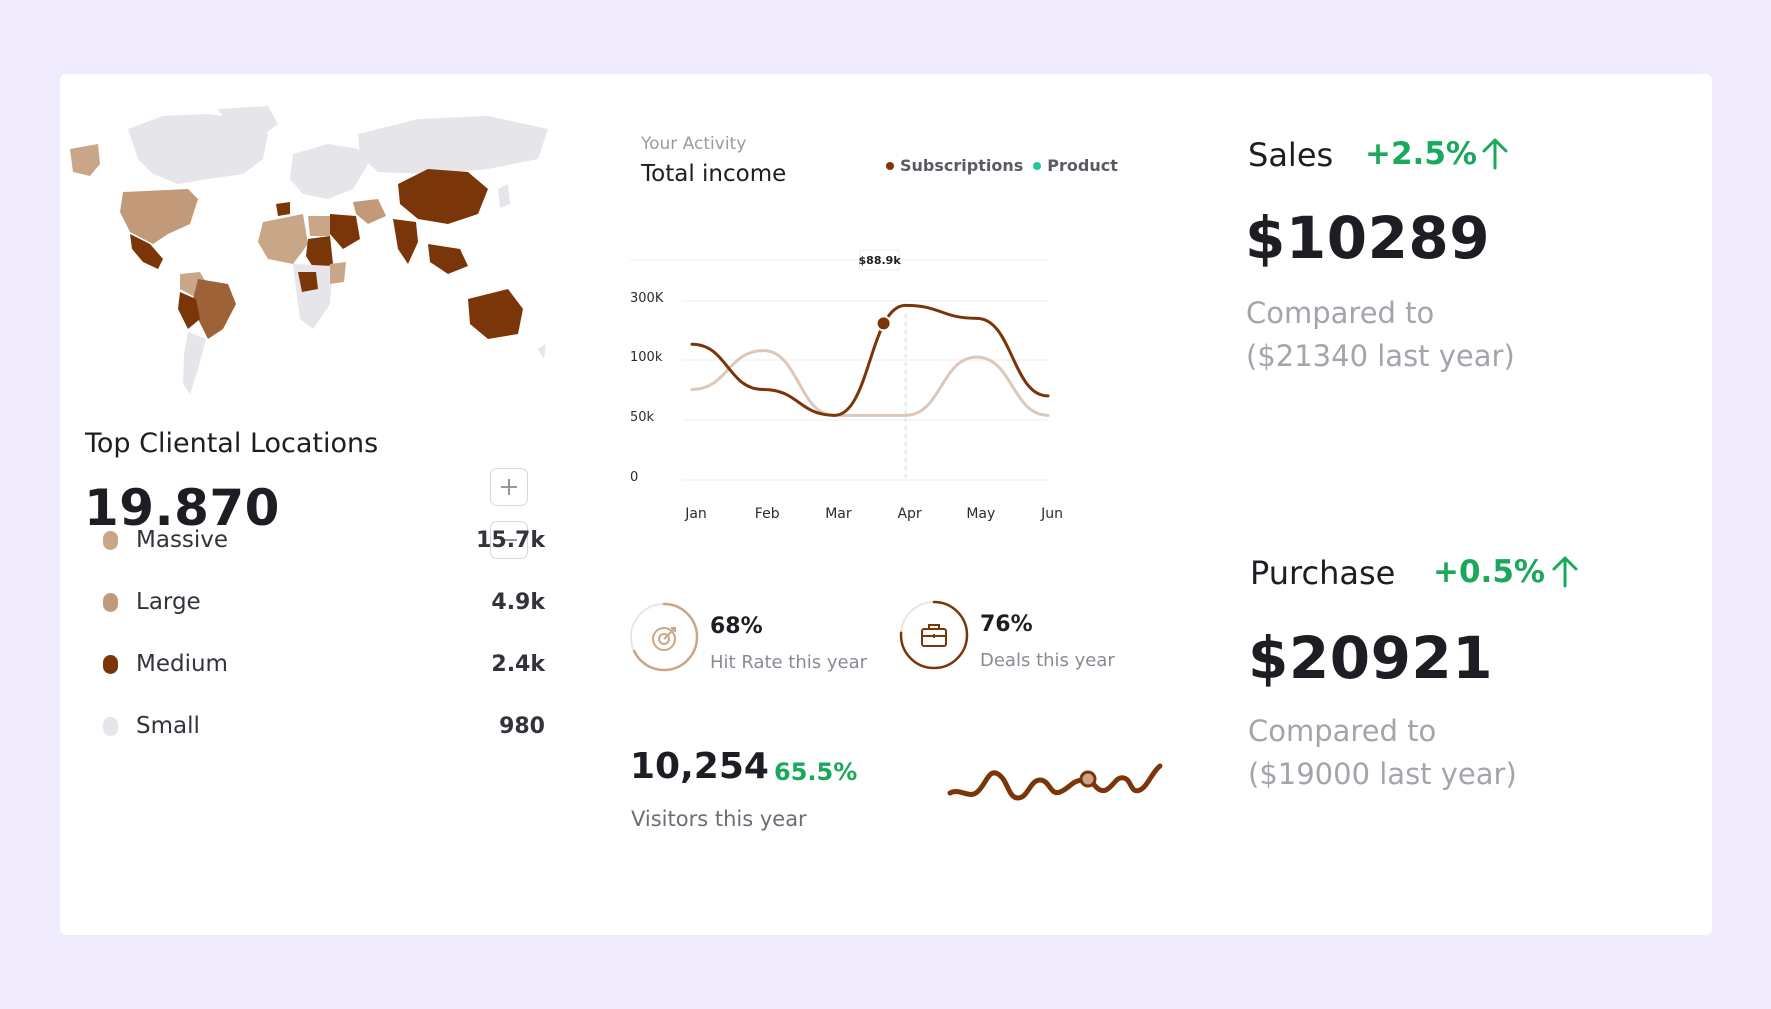 The image size is (1771, 1009). Describe the element at coordinates (695, 514) in the screenshot. I see `x-tick-label: Jan` at that location.